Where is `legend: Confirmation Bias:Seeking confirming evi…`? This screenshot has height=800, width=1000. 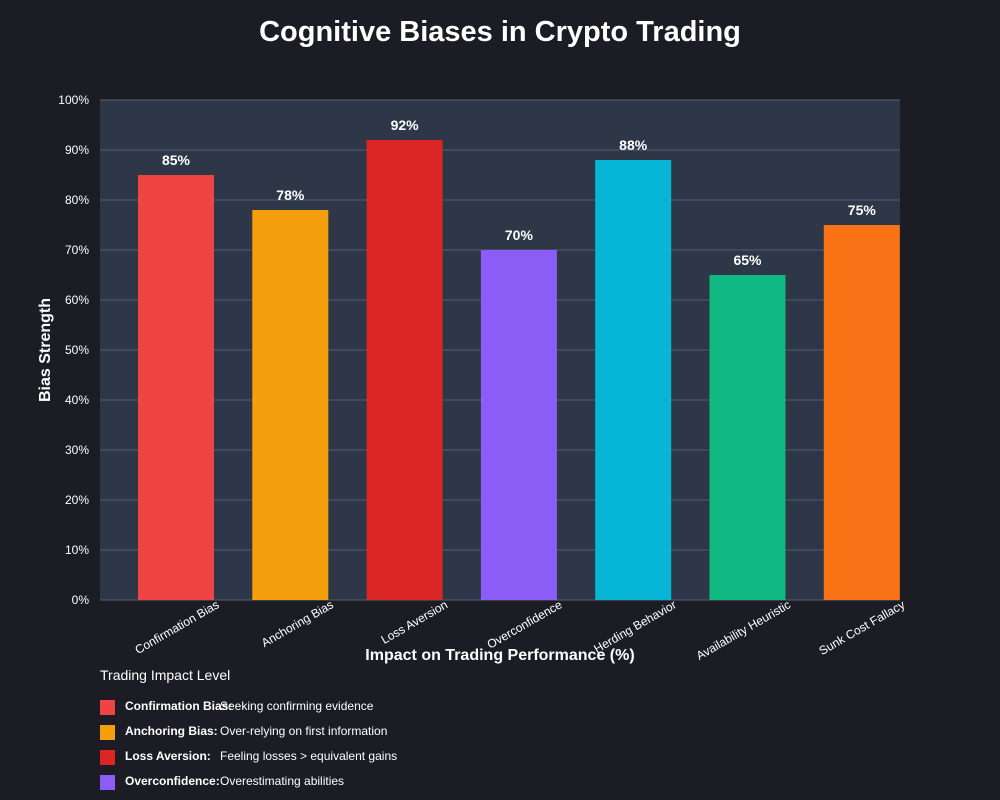
legend: Confirmation Bias:Seeking confirming evi… is located at coordinates (248, 744).